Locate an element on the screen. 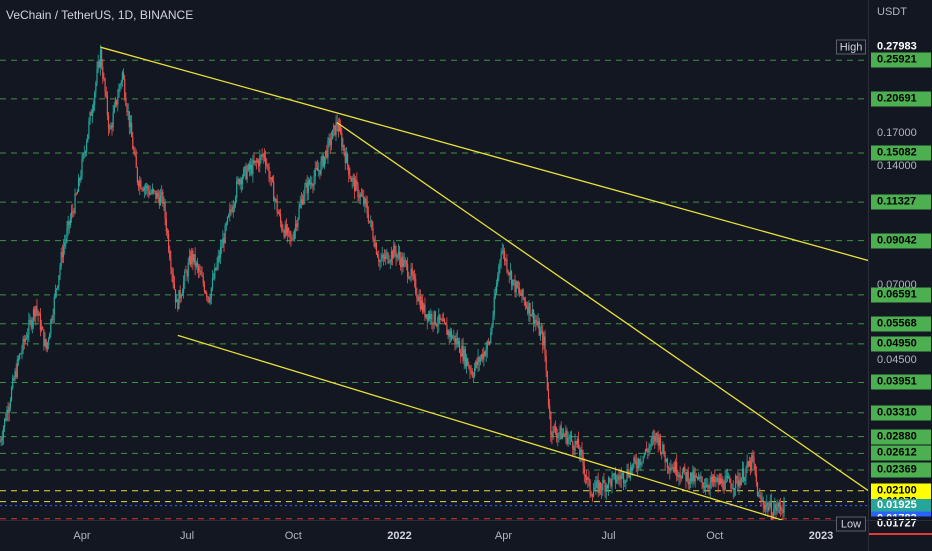  time-tick-label: 2023 is located at coordinates (821, 536).